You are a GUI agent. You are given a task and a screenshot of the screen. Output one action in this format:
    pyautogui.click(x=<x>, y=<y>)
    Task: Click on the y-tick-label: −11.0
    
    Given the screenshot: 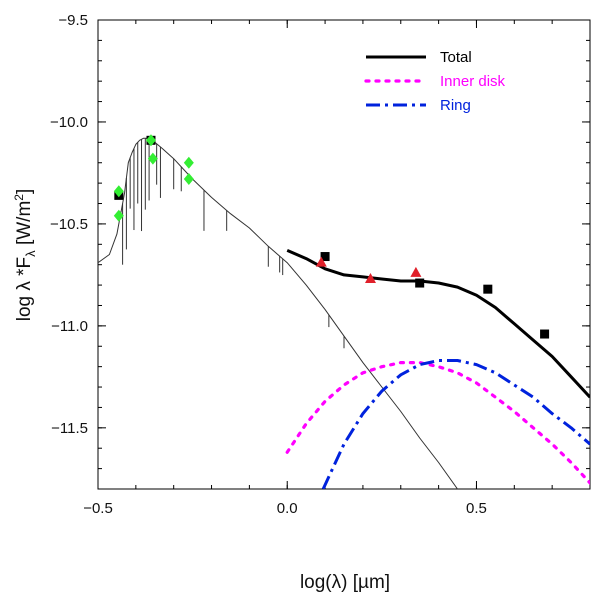 What is the action you would take?
    pyautogui.click(x=69, y=326)
    